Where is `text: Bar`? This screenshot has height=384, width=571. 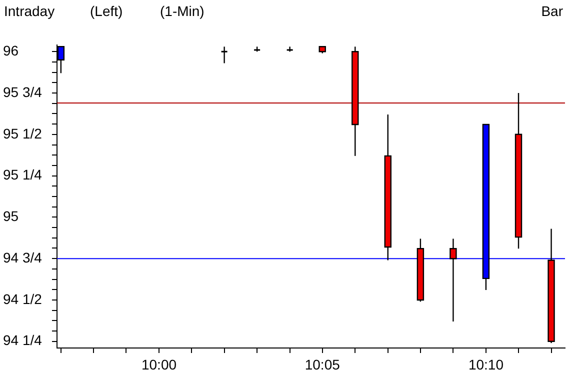
text: Bar is located at coordinates (552, 11).